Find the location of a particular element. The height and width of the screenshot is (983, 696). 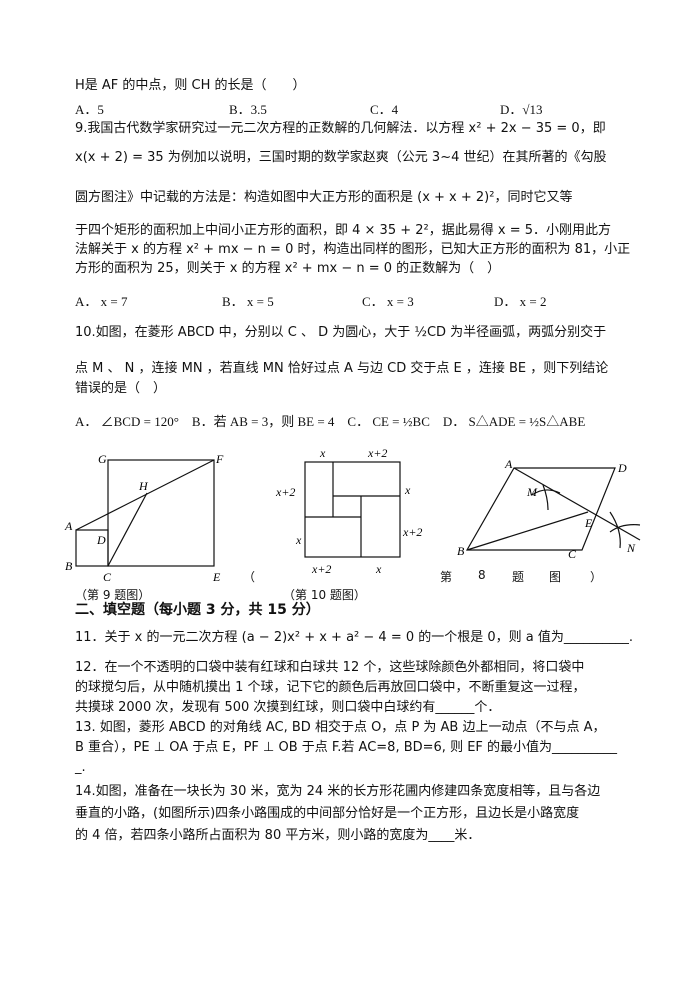

fig10-label-bottom-x2: x+2 is located at coordinates (321, 569).